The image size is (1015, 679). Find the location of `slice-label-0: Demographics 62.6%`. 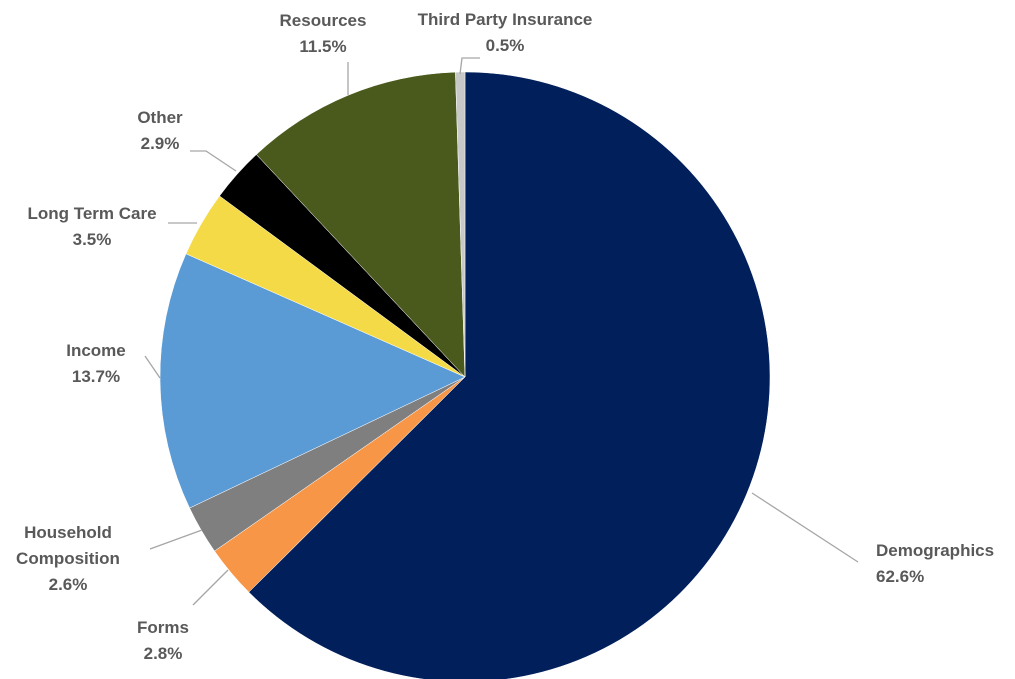

slice-label-0: Demographics 62.6% is located at coordinates (935, 563).